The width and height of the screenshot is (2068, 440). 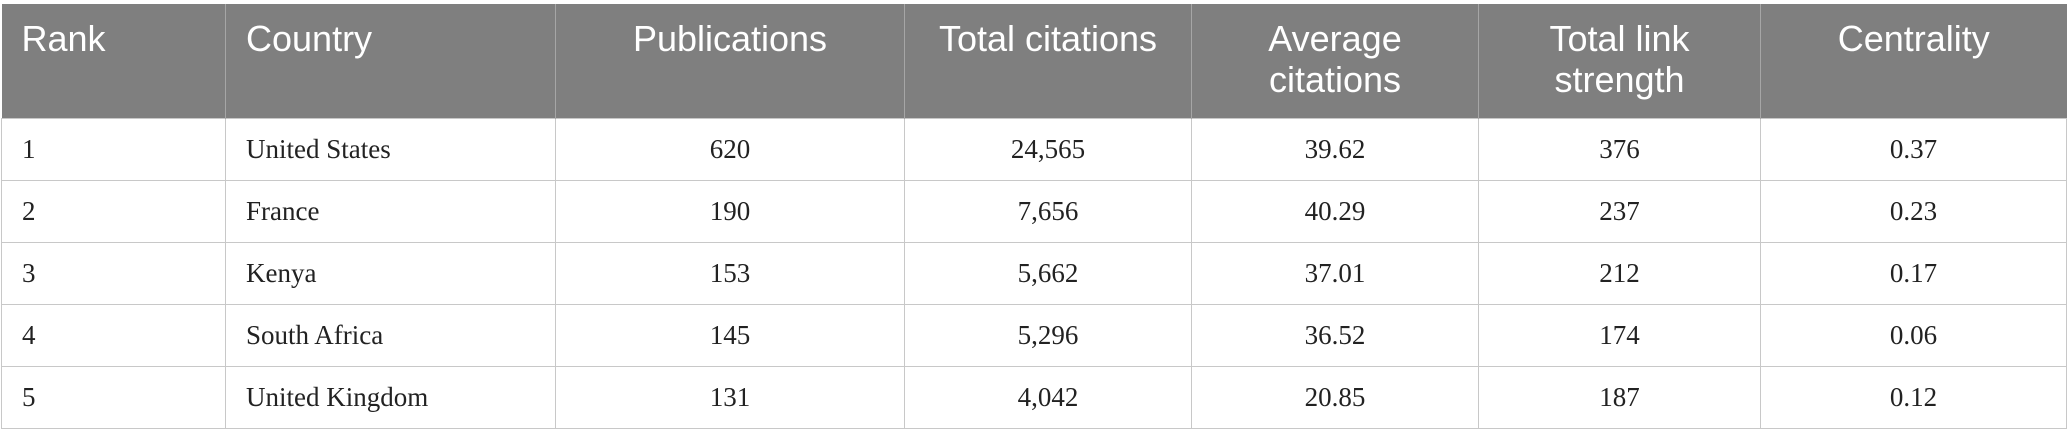 I want to click on table-cell: 620, so click(x=730, y=149).